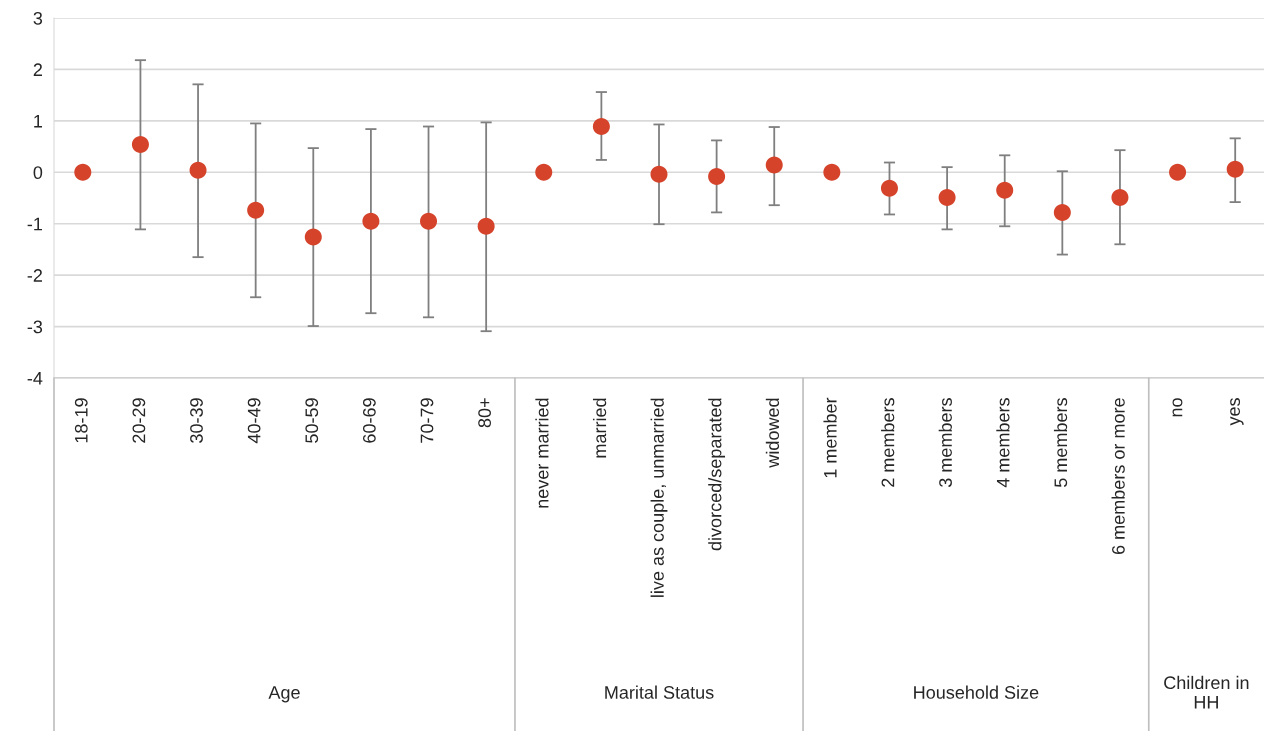  I want to click on x-tick-label: 5 members, so click(1060, 443).